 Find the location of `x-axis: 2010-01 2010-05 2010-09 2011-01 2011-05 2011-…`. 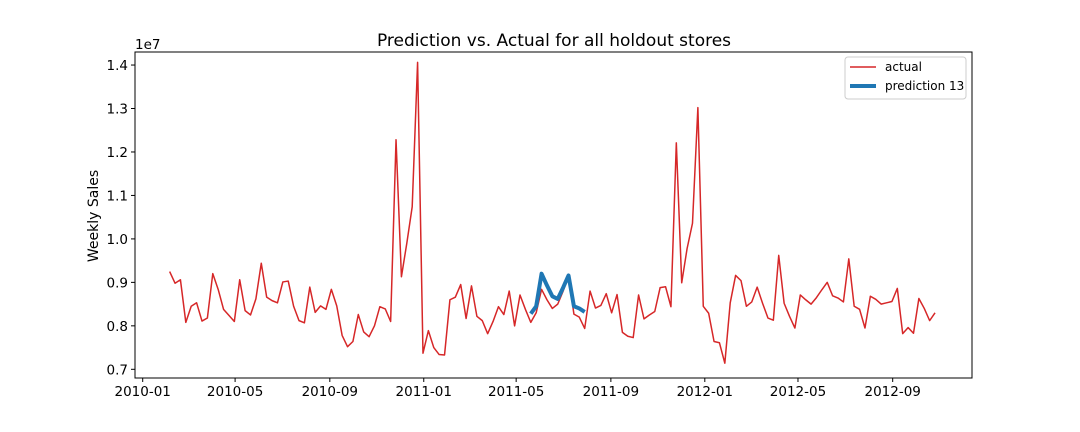

x-axis: 2010-01 2010-05 2010-09 2011-01 2011-05 2011-… is located at coordinates (517, 389).